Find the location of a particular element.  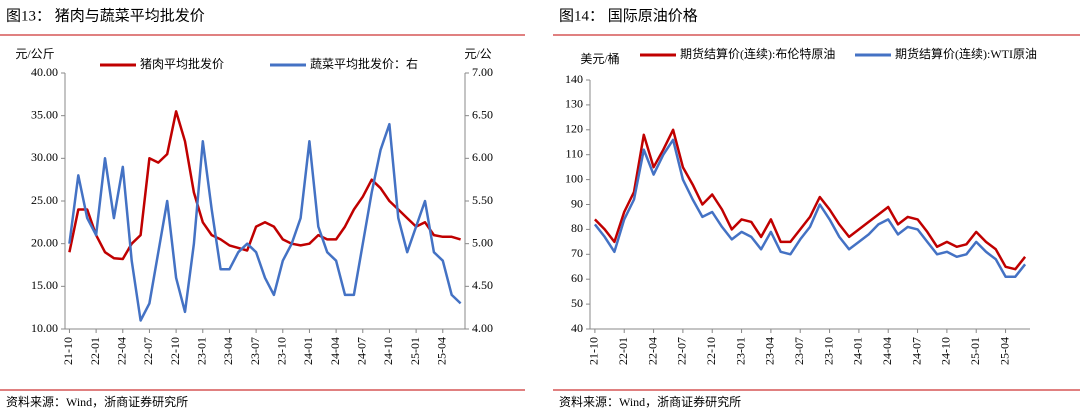

y2-axis-label: 元/公 is located at coordinates (477, 54).